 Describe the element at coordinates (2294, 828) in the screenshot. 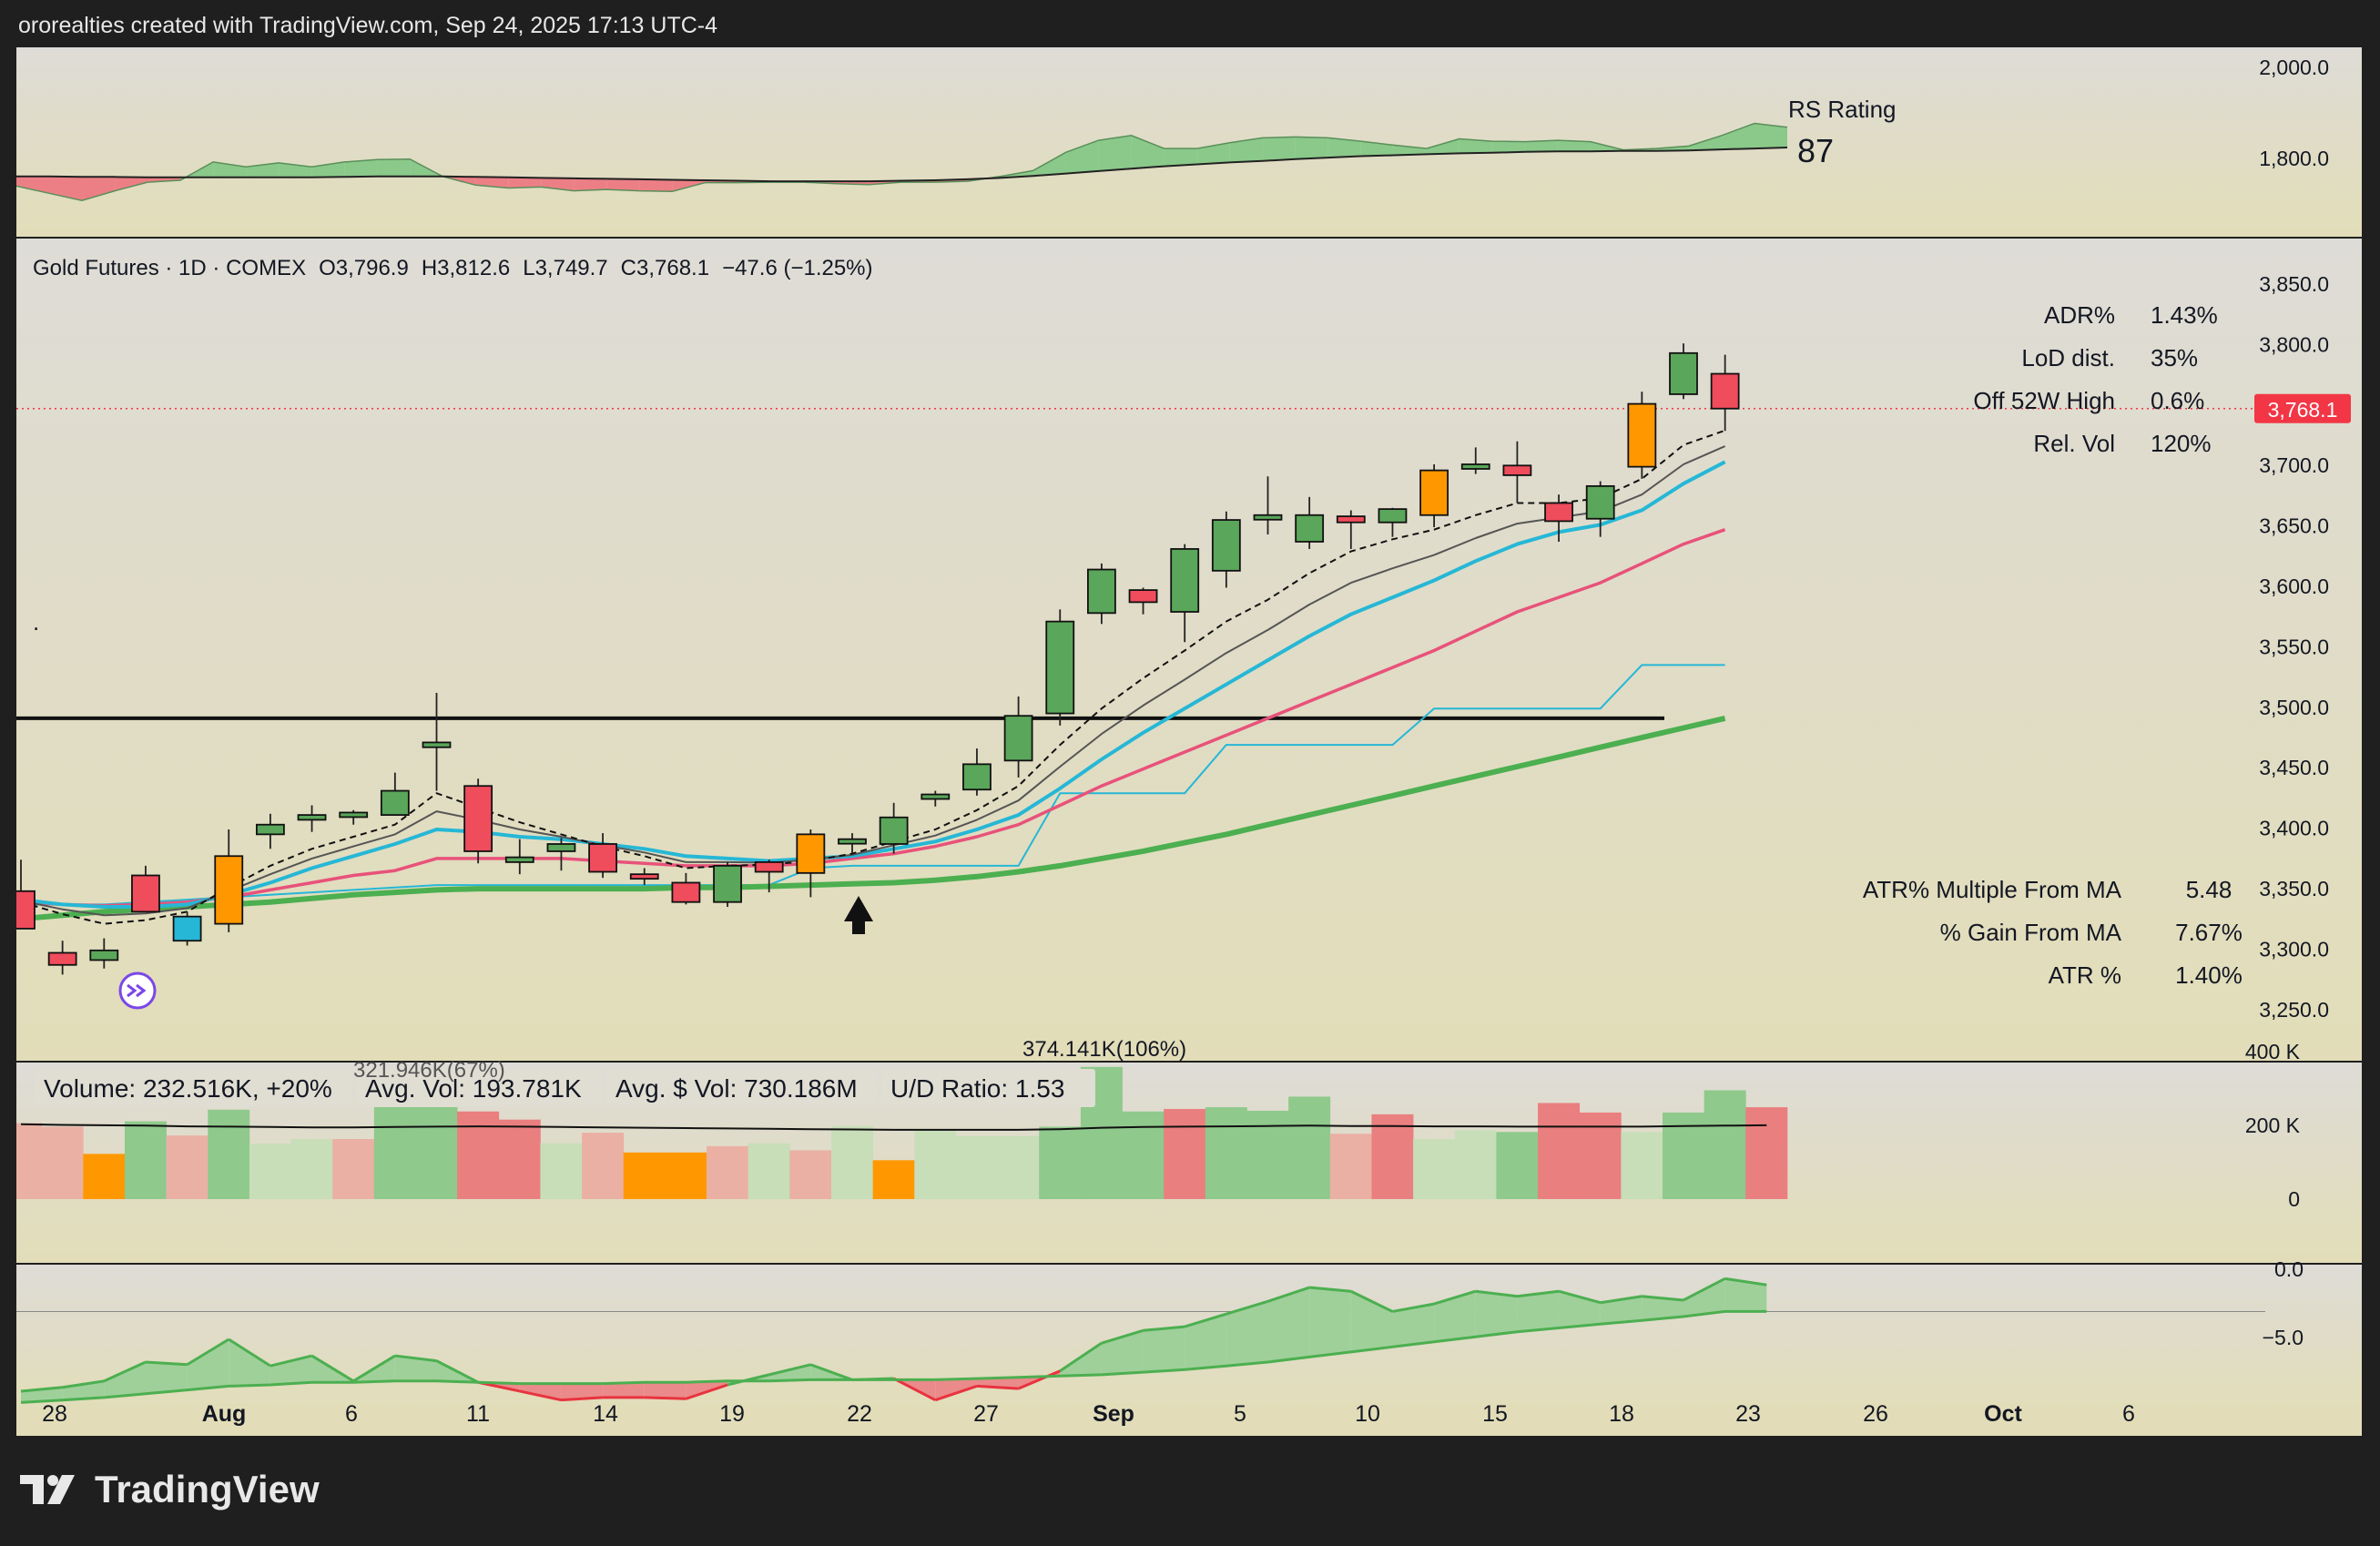

I see `price-tick-label: 3,400.0` at that location.